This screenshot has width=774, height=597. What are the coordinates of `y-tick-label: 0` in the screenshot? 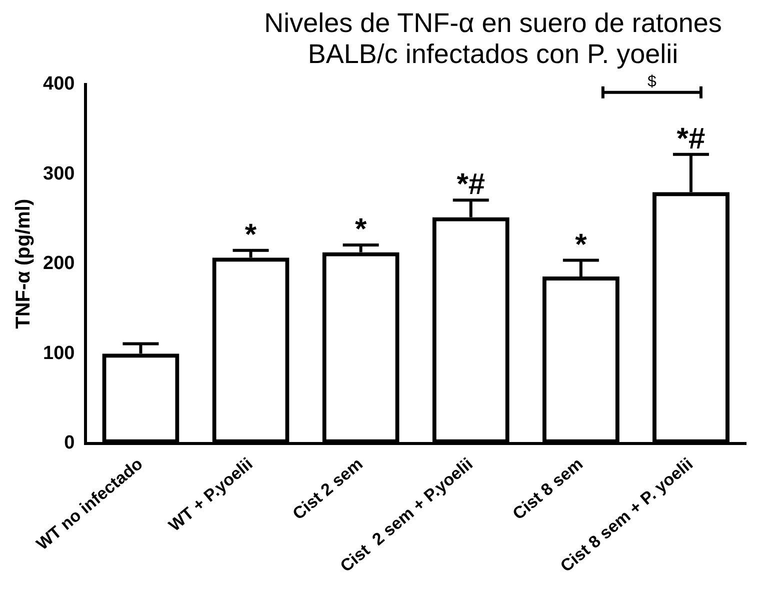 It's located at (69, 443).